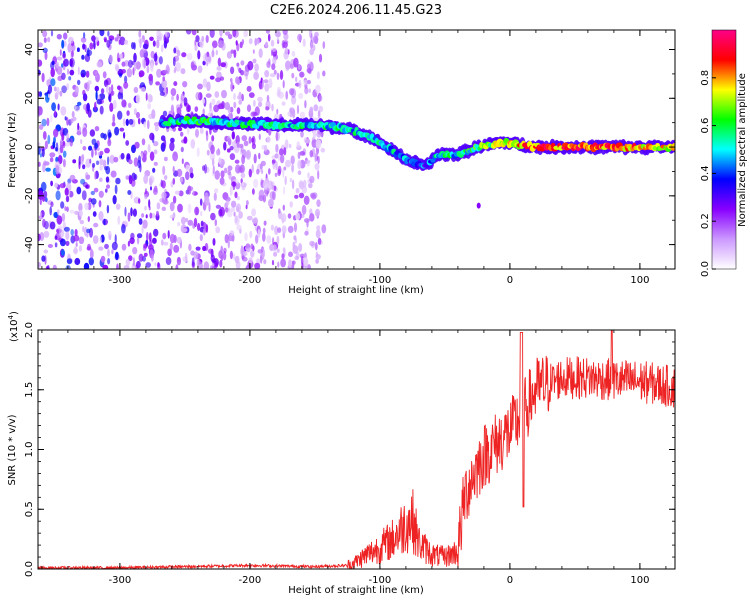 The width and height of the screenshot is (750, 604). I want to click on isolated-blob, so click(478, 205).